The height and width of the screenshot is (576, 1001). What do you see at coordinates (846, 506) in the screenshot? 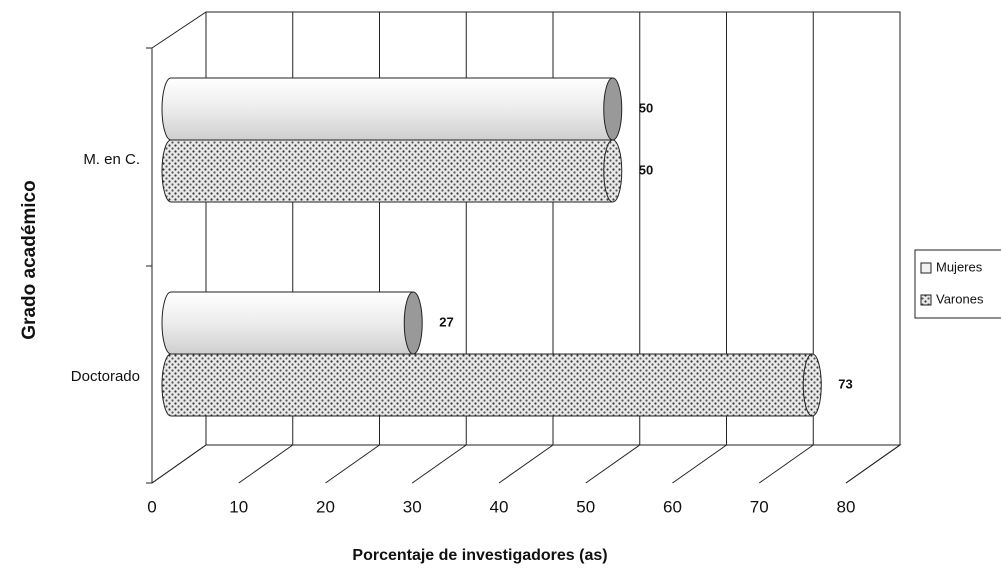
I see `x-tick-label: 80` at bounding box center [846, 506].